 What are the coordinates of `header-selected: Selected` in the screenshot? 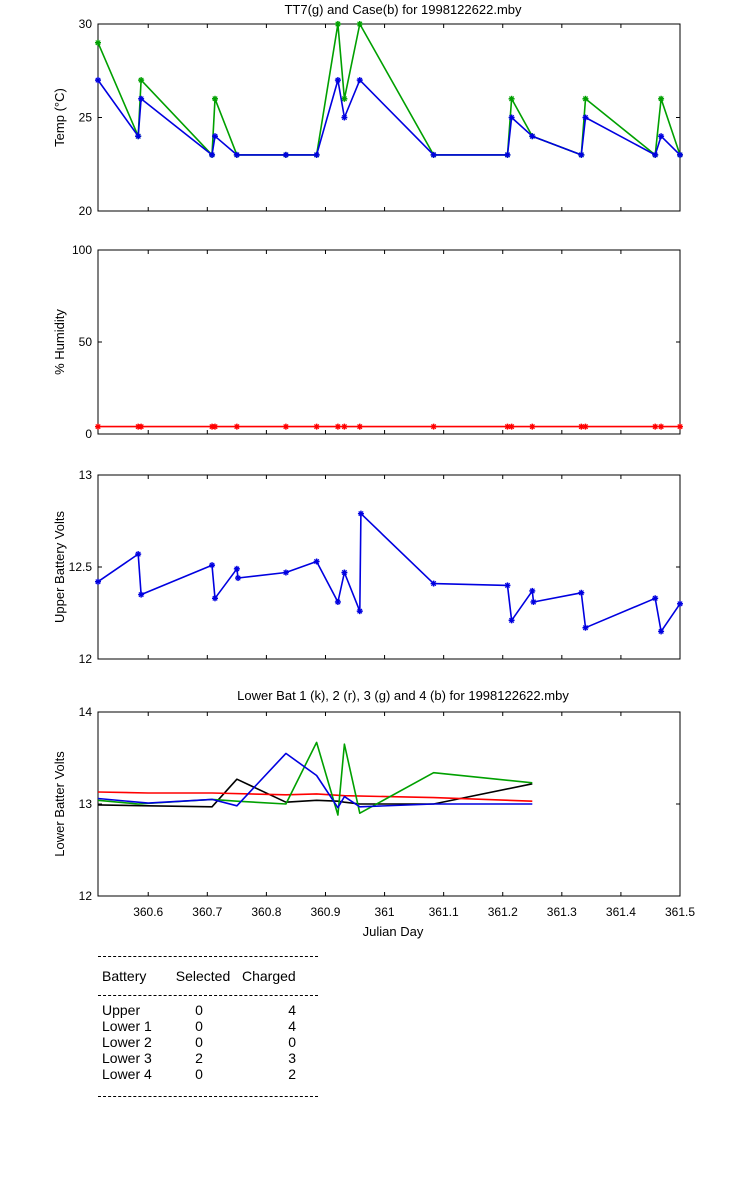 It's located at (203, 976).